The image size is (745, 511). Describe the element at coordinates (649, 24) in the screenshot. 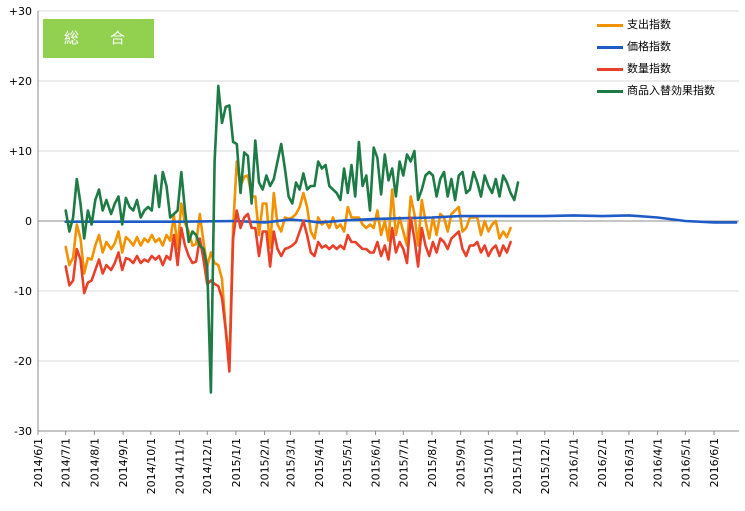

I see `legend-label-spending: 支出指数` at that location.